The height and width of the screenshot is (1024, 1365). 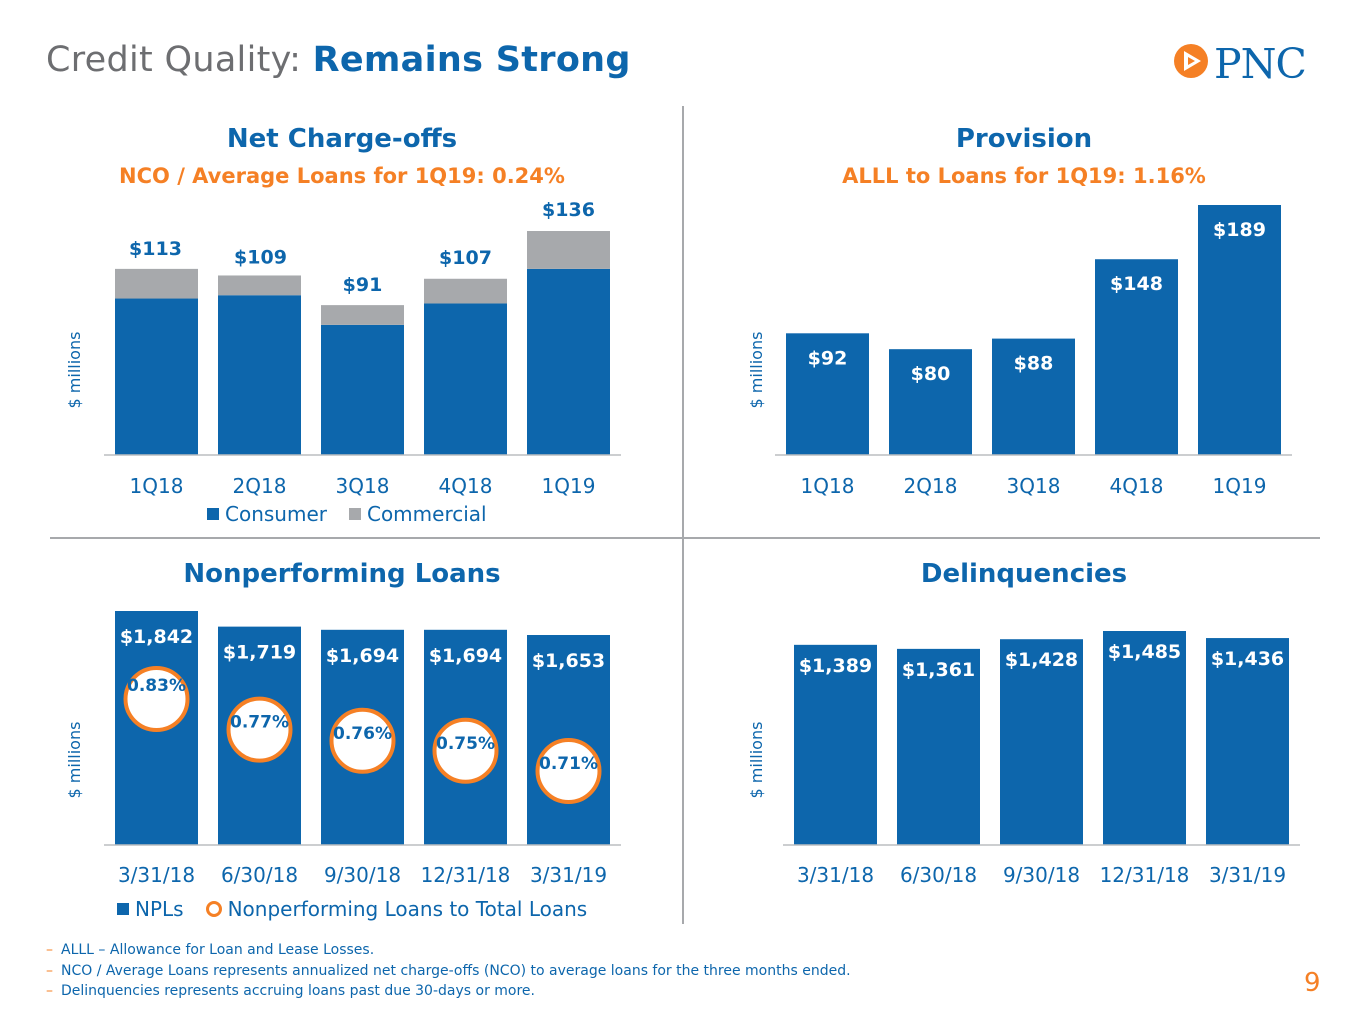 I want to click on npl-title: Nonperforming Loans, so click(x=342, y=574).